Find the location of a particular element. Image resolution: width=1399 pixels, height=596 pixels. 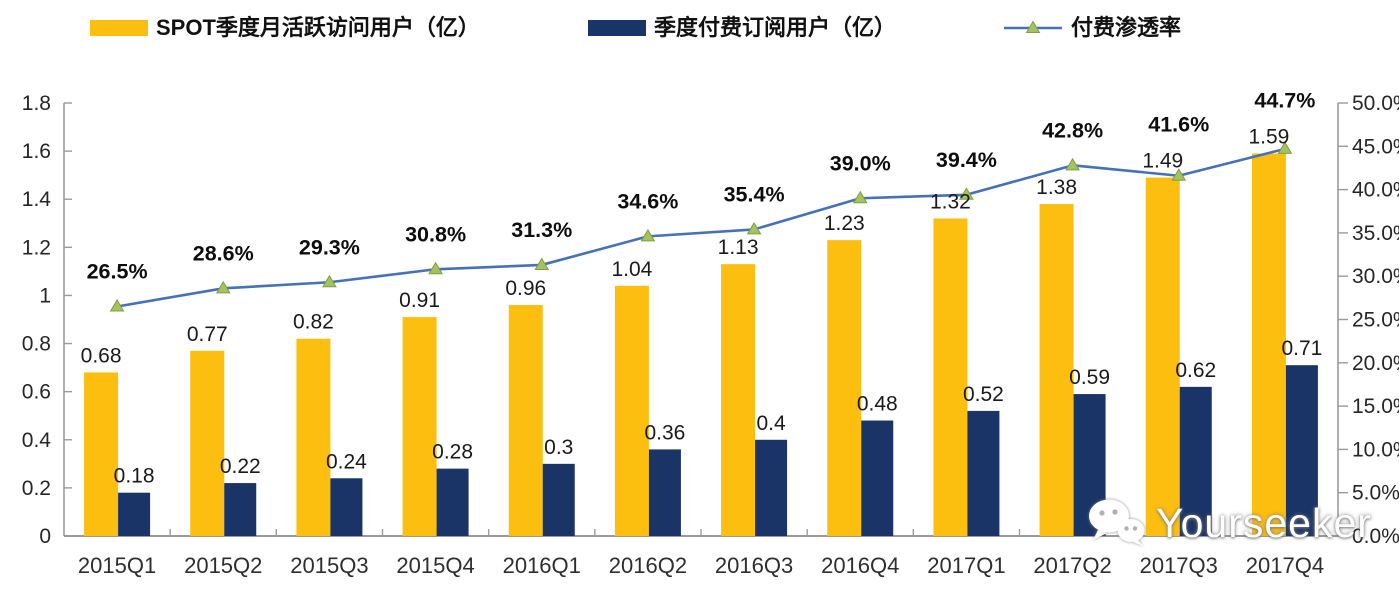

y-axis-label-left: 1 is located at coordinates (45, 295).